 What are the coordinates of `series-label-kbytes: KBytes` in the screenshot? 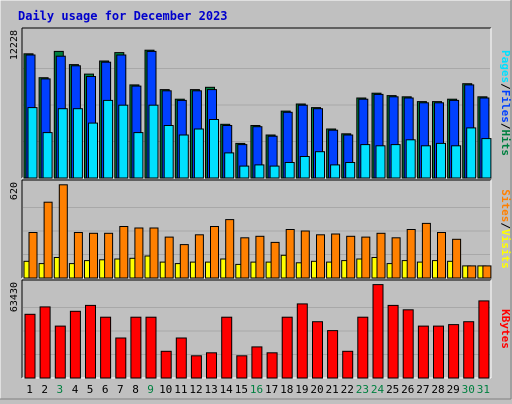 It's located at (505, 329).